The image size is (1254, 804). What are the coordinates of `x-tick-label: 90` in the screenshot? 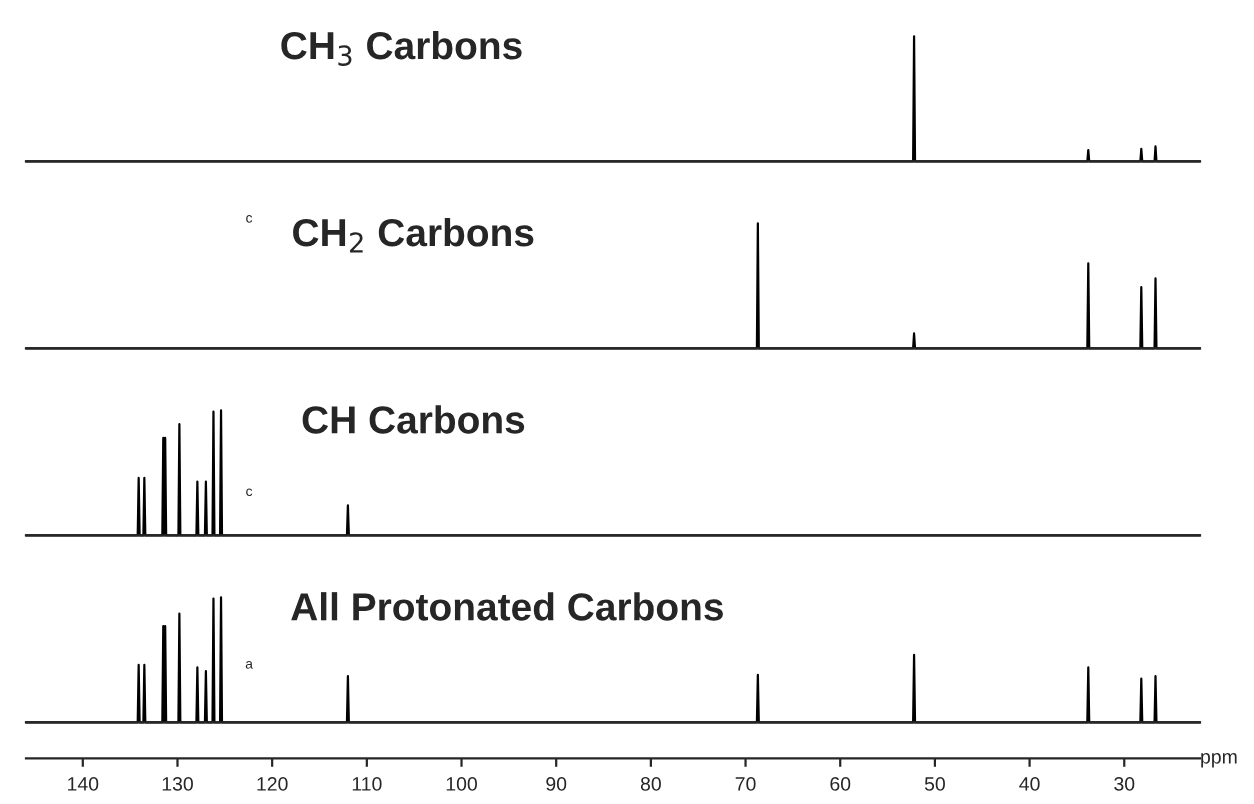 It's located at (556, 784).